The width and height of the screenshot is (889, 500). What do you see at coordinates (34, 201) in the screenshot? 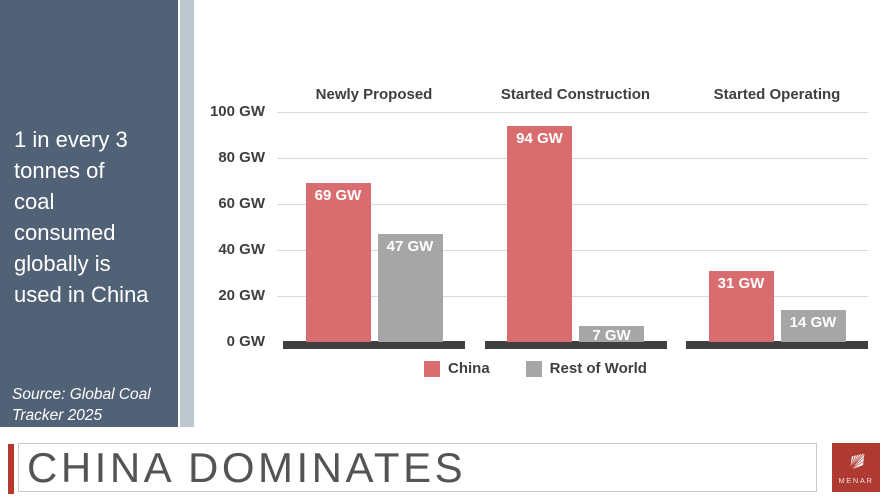
I see `text-line: coal` at bounding box center [34, 201].